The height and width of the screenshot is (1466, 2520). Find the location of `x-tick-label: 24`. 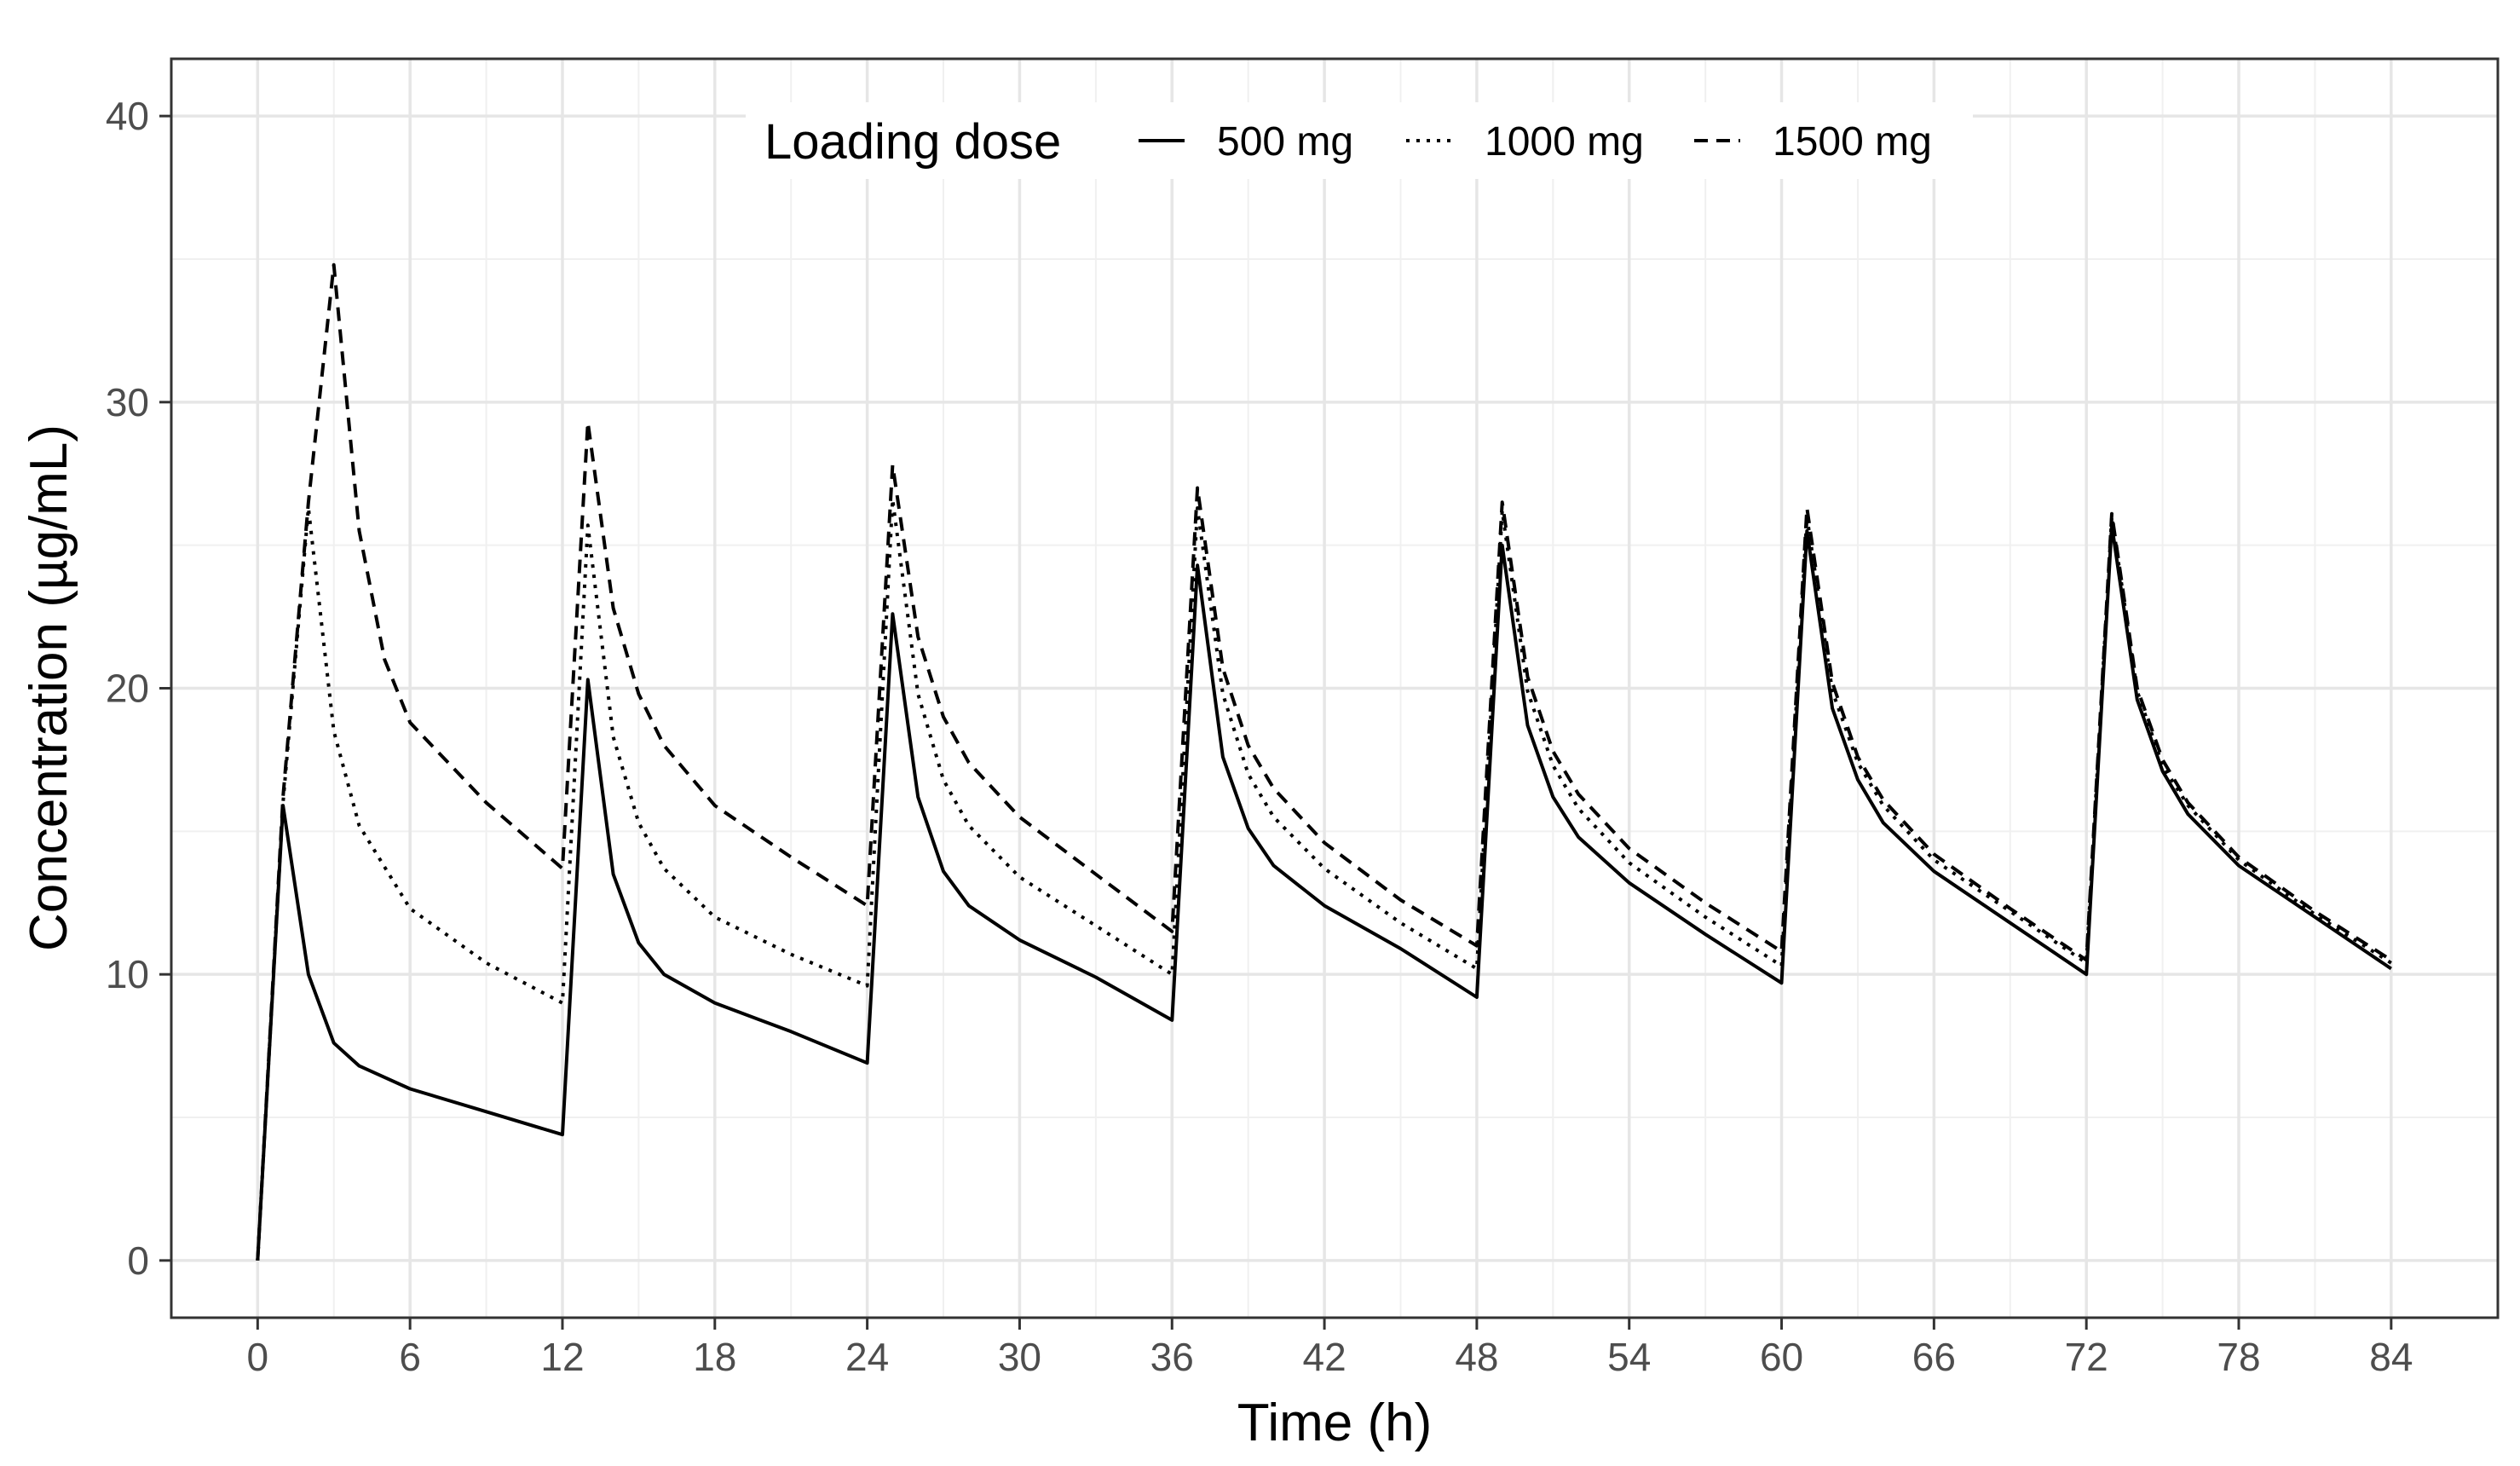

x-tick-label: 24 is located at coordinates (867, 1357).